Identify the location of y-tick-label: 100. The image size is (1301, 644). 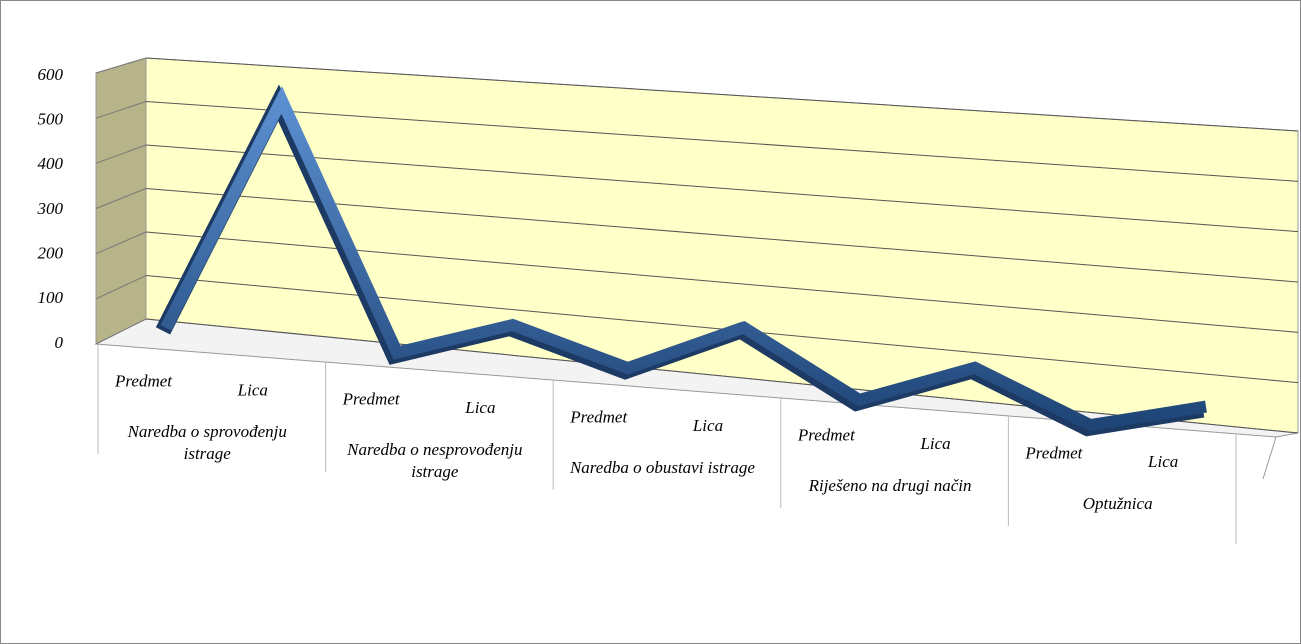
(51, 297).